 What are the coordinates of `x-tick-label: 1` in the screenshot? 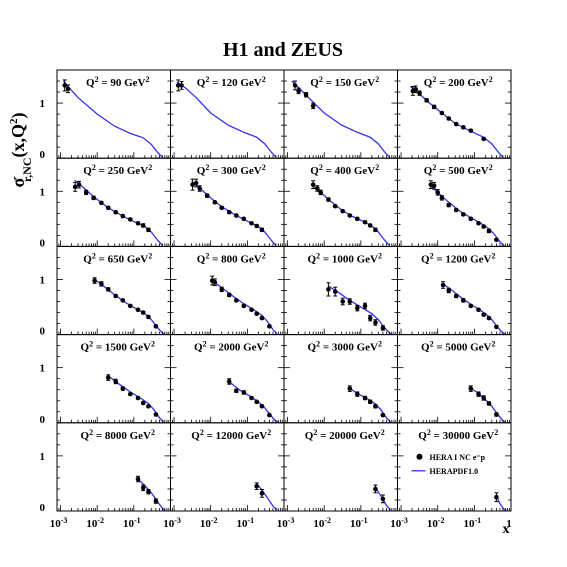 It's located at (509, 524).